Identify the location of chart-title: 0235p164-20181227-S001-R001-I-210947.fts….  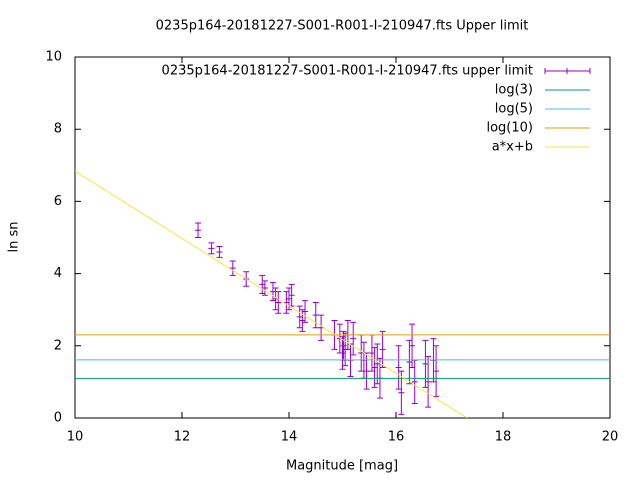
(342, 26).